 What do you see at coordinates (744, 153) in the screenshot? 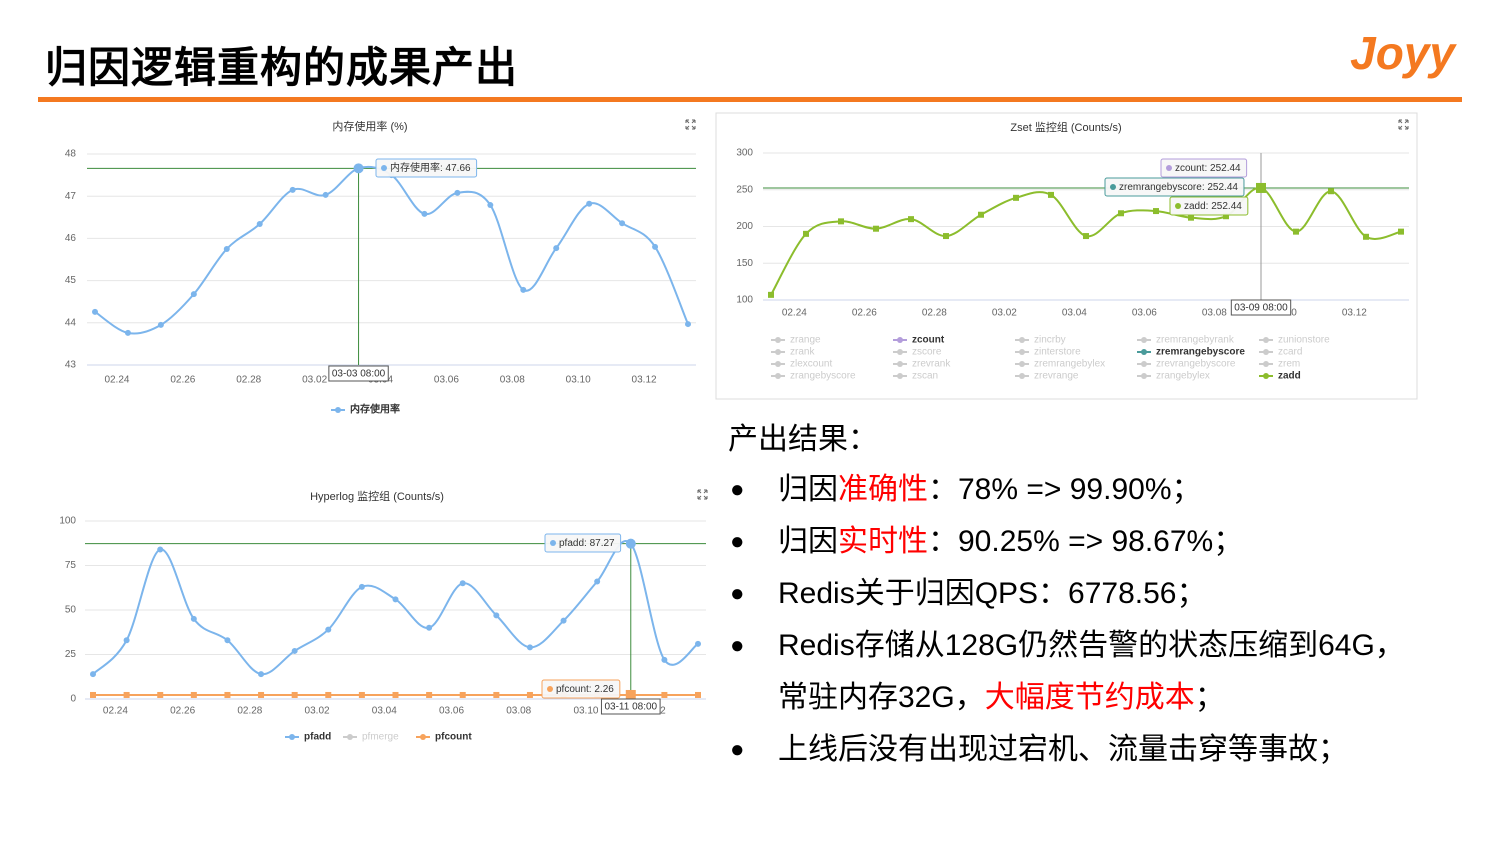
I see `y-tick-label: 300` at bounding box center [744, 153].